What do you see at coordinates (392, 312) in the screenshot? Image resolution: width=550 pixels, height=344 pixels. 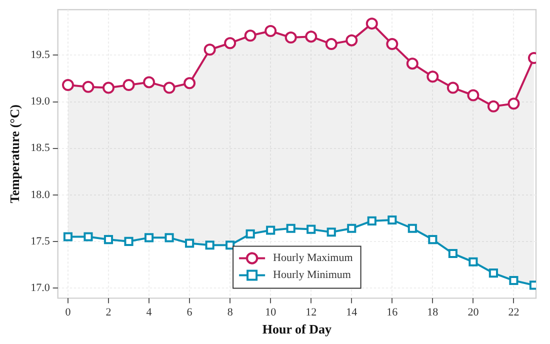 I see `x-tick-label: 16` at bounding box center [392, 312].